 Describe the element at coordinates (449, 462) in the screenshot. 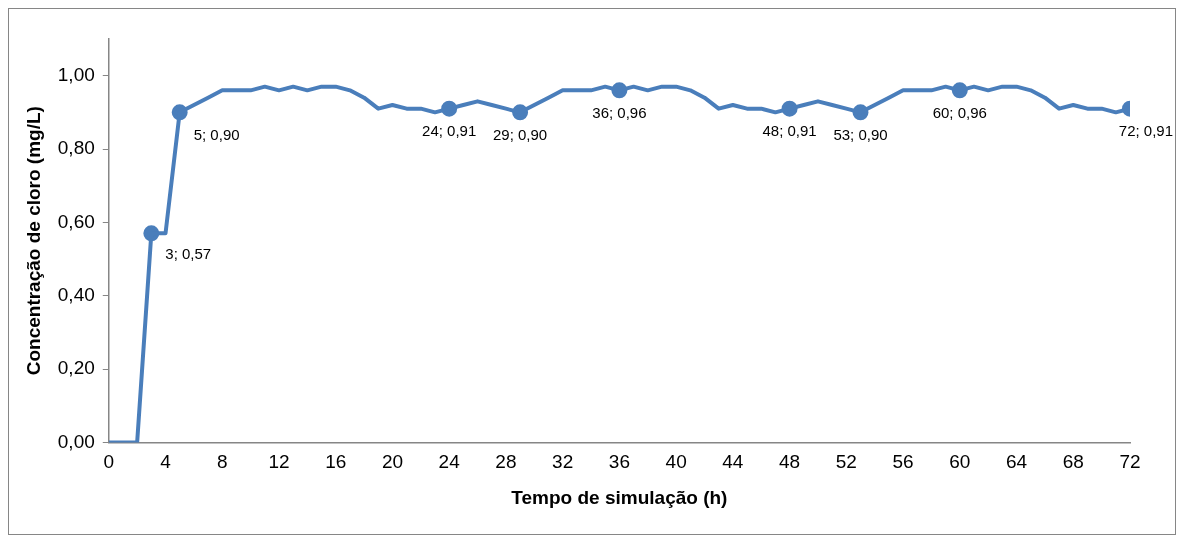

I see `x-tick-label: 24` at that location.